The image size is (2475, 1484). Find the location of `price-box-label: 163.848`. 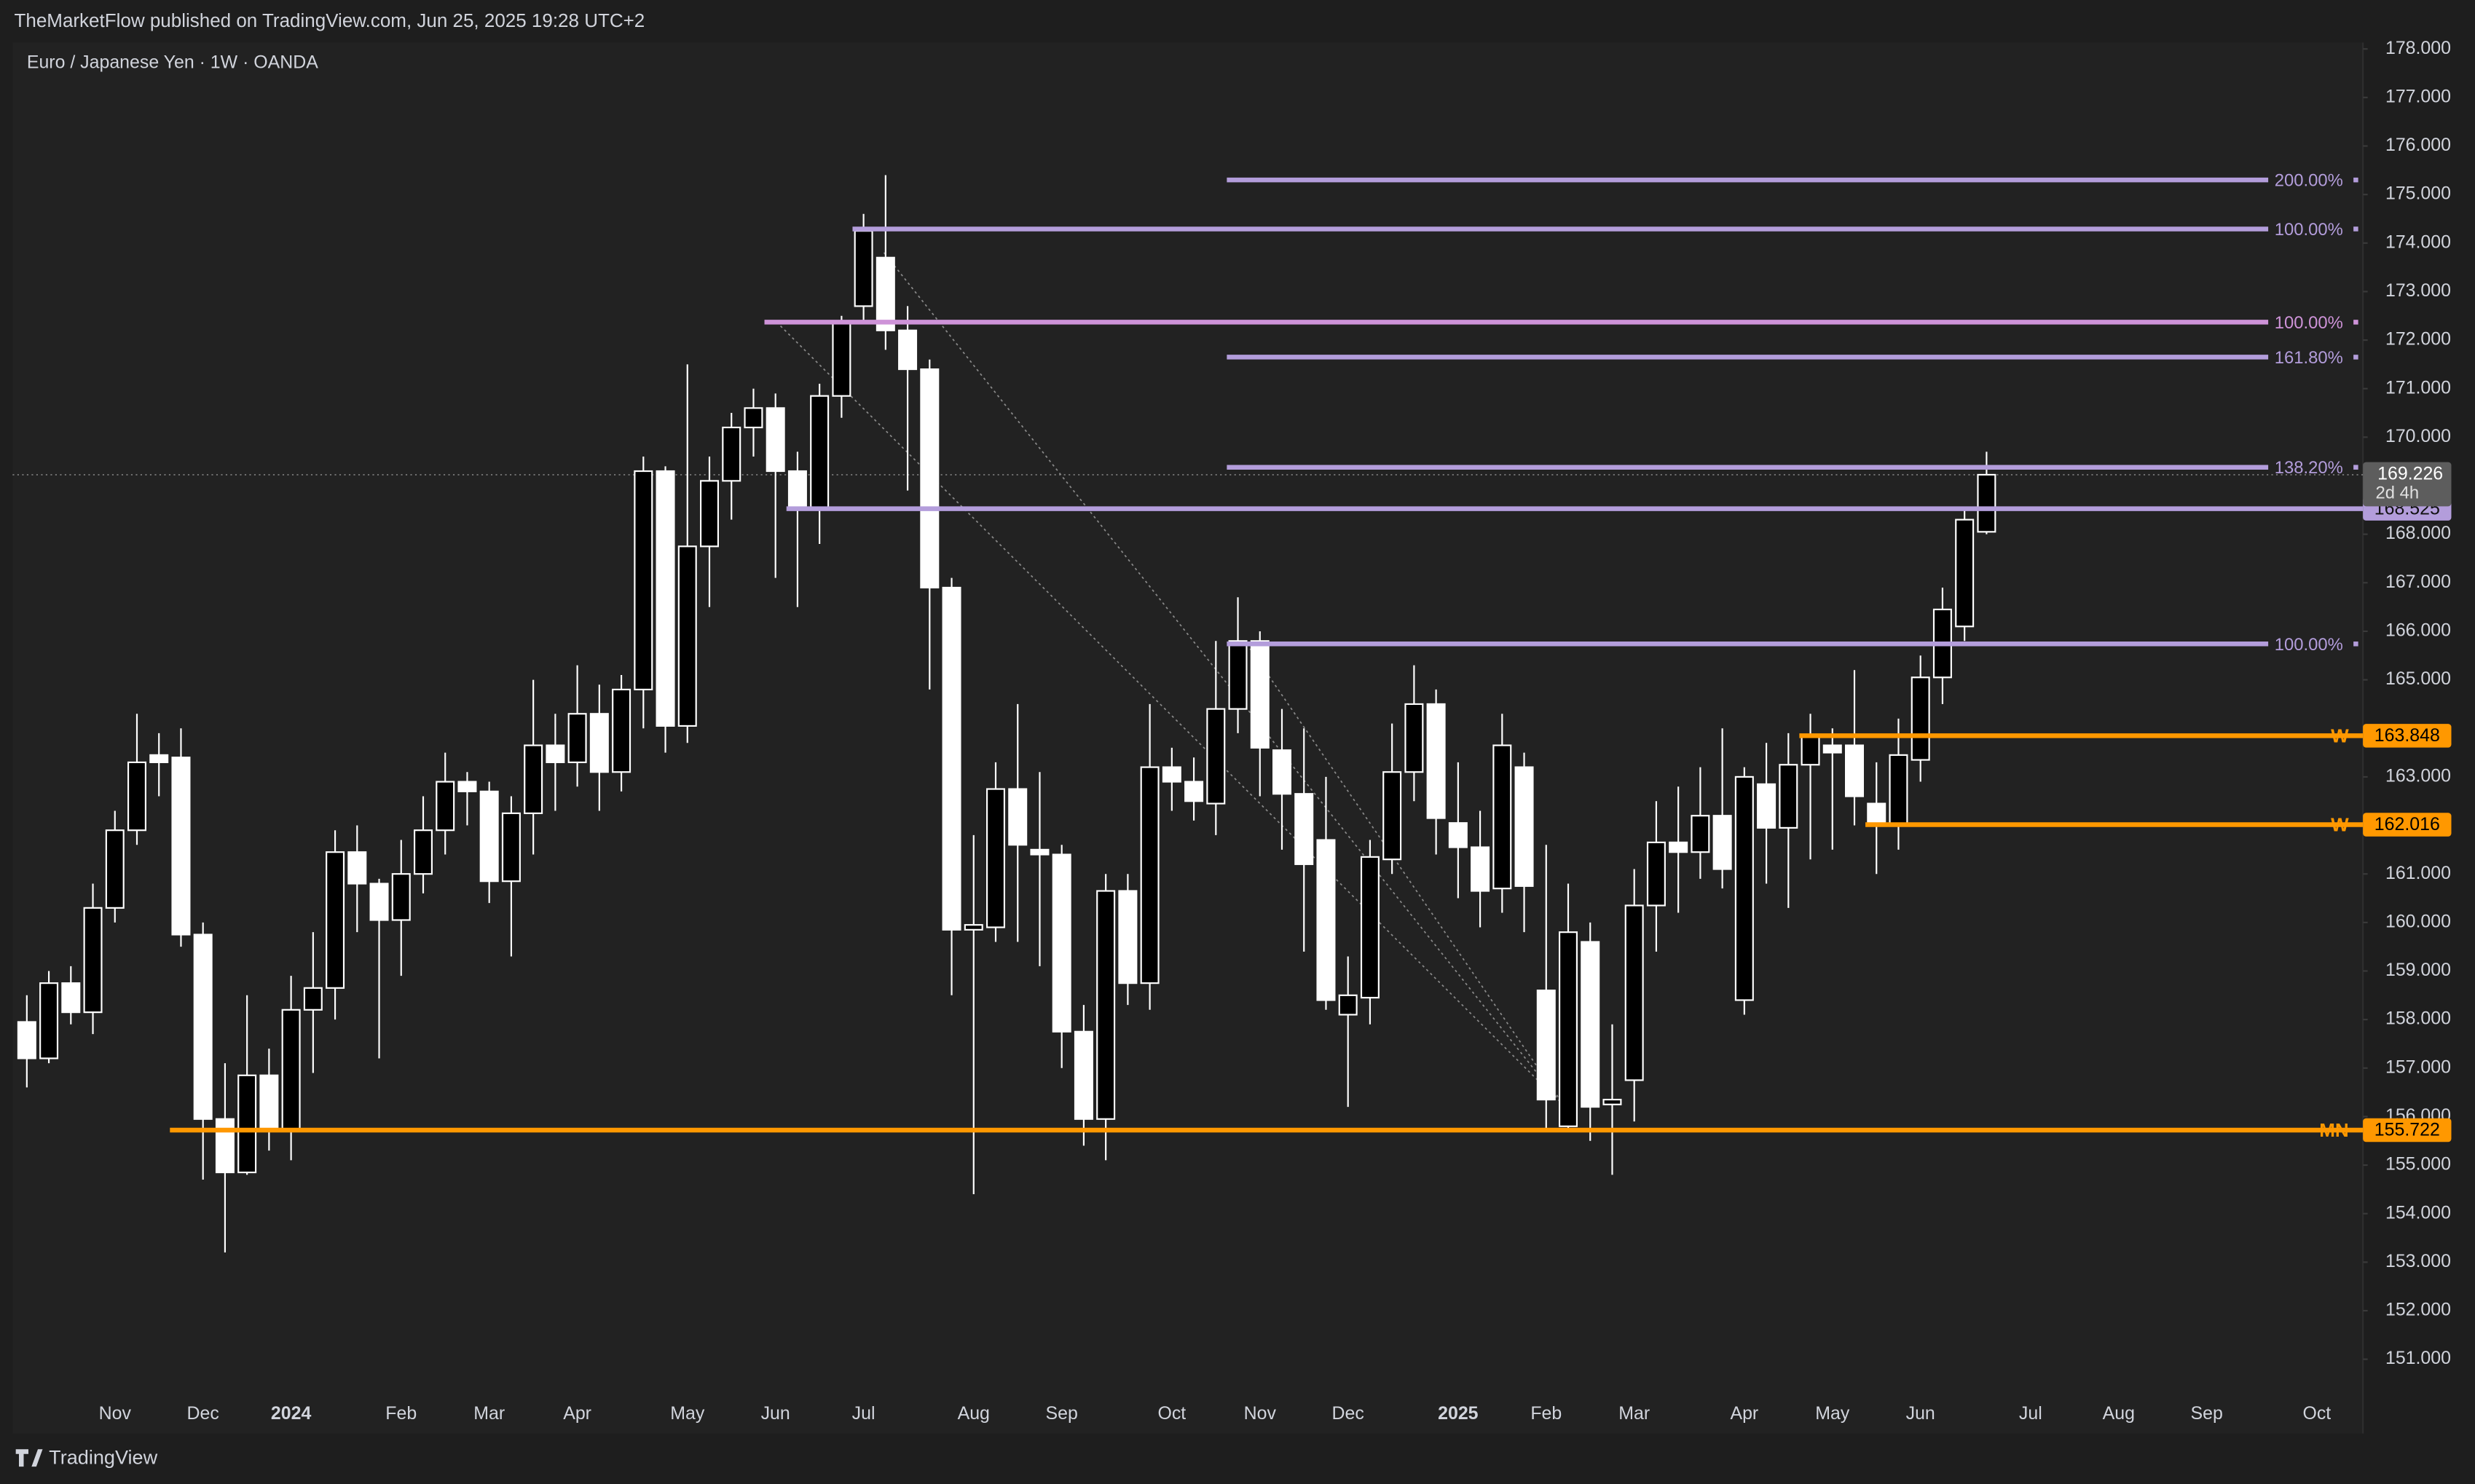

price-box-label: 163.848 is located at coordinates (2407, 735).